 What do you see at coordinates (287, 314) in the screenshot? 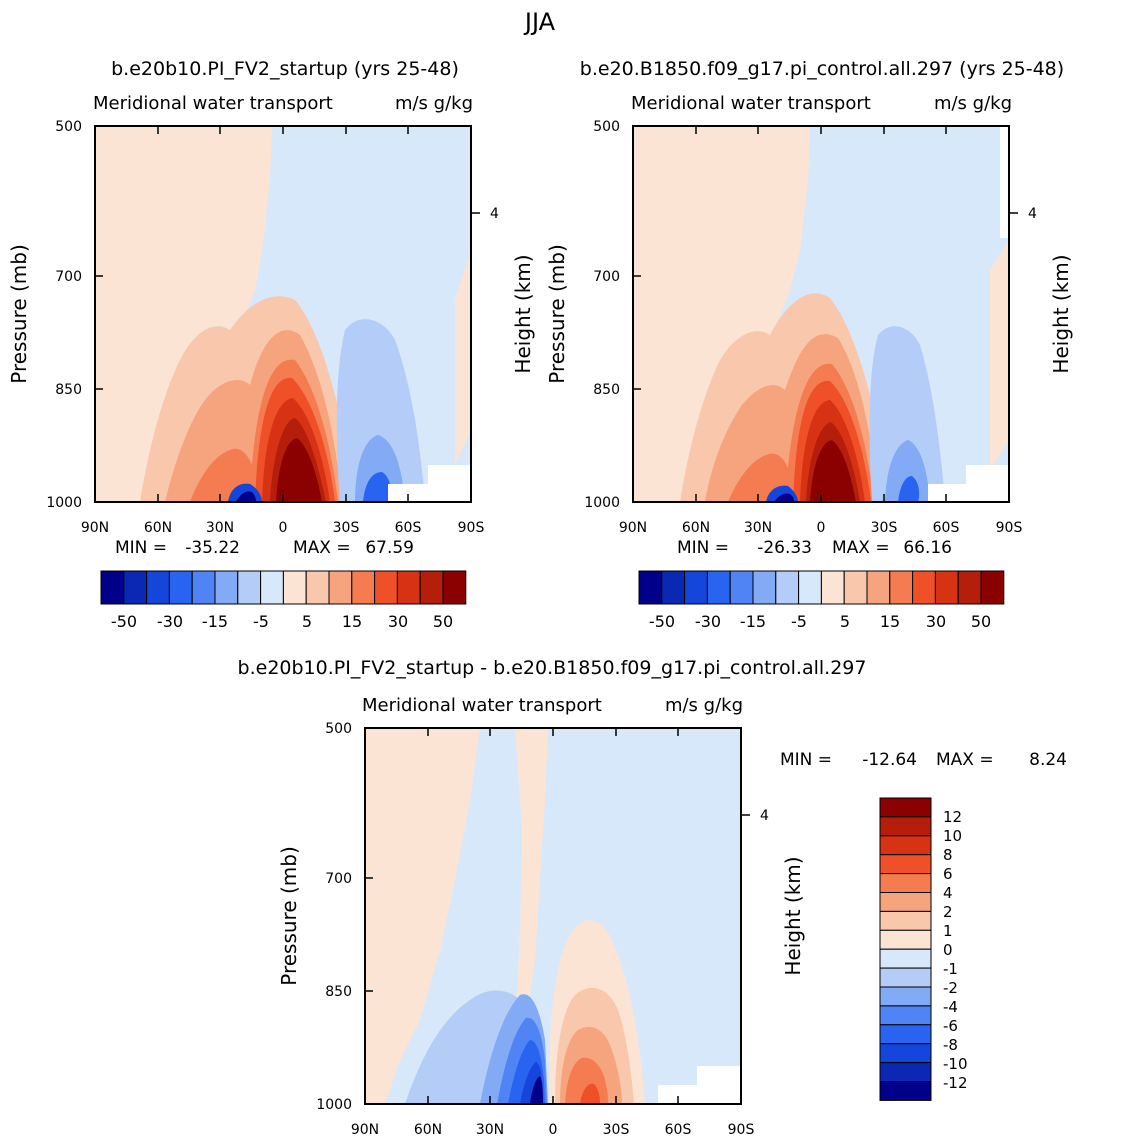
I see `panel-1-tick-marks` at bounding box center [287, 314].